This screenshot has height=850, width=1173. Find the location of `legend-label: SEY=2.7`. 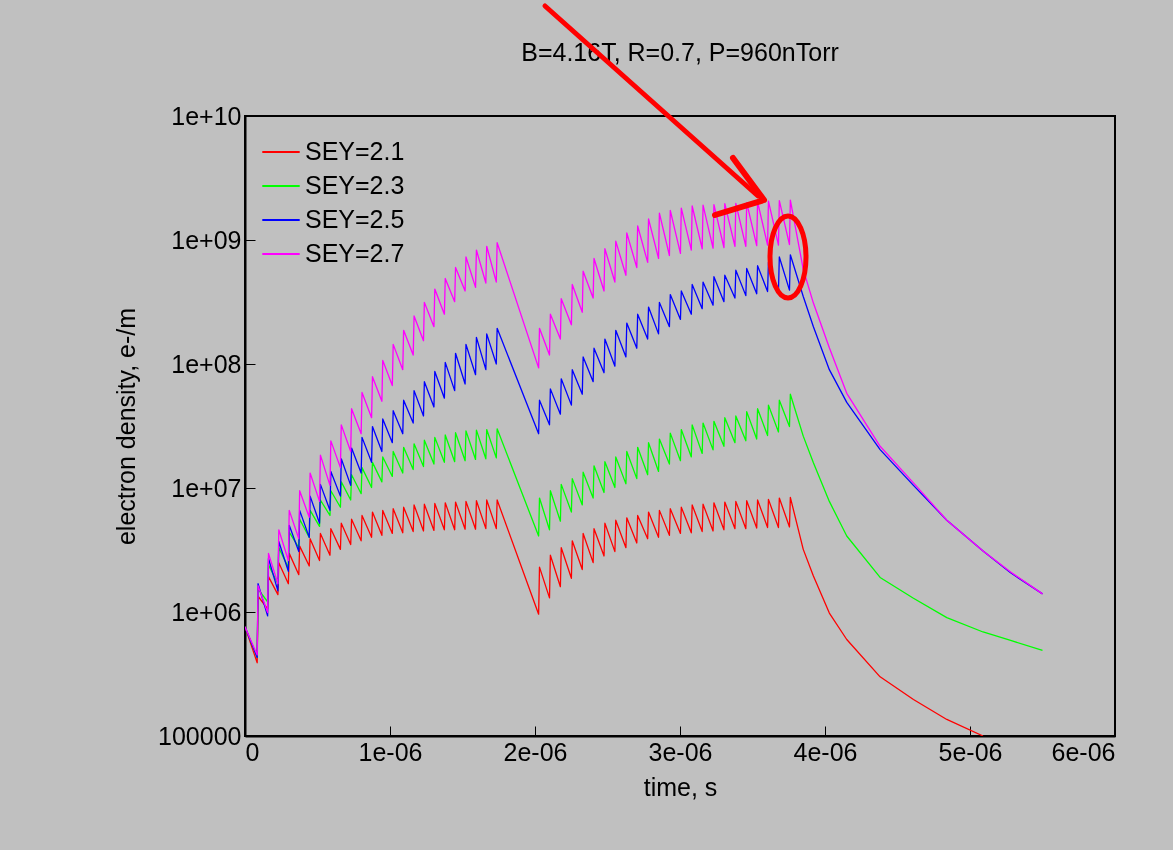

legend-label: SEY=2.7 is located at coordinates (355, 253).